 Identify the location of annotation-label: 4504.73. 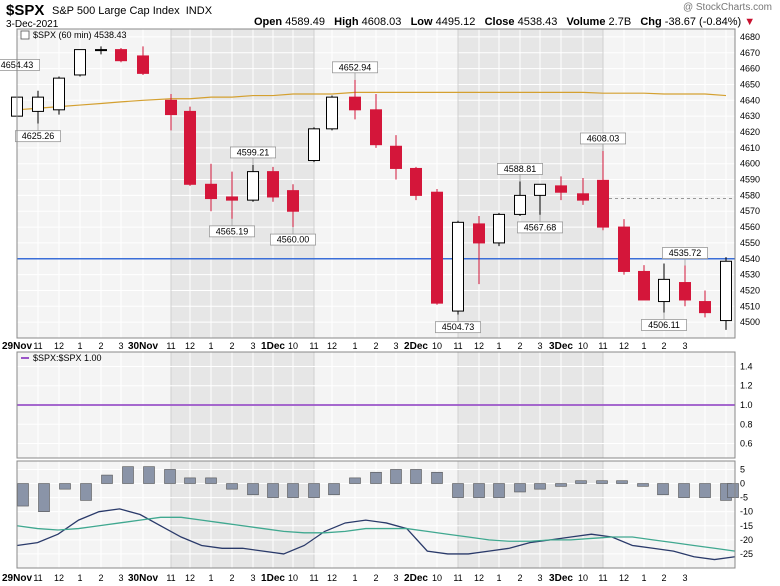
(458, 327).